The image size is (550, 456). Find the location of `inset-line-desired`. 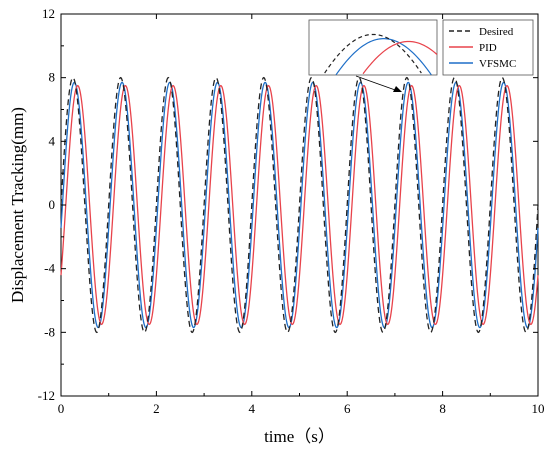

inset-line-desired is located at coordinates (373, 53).